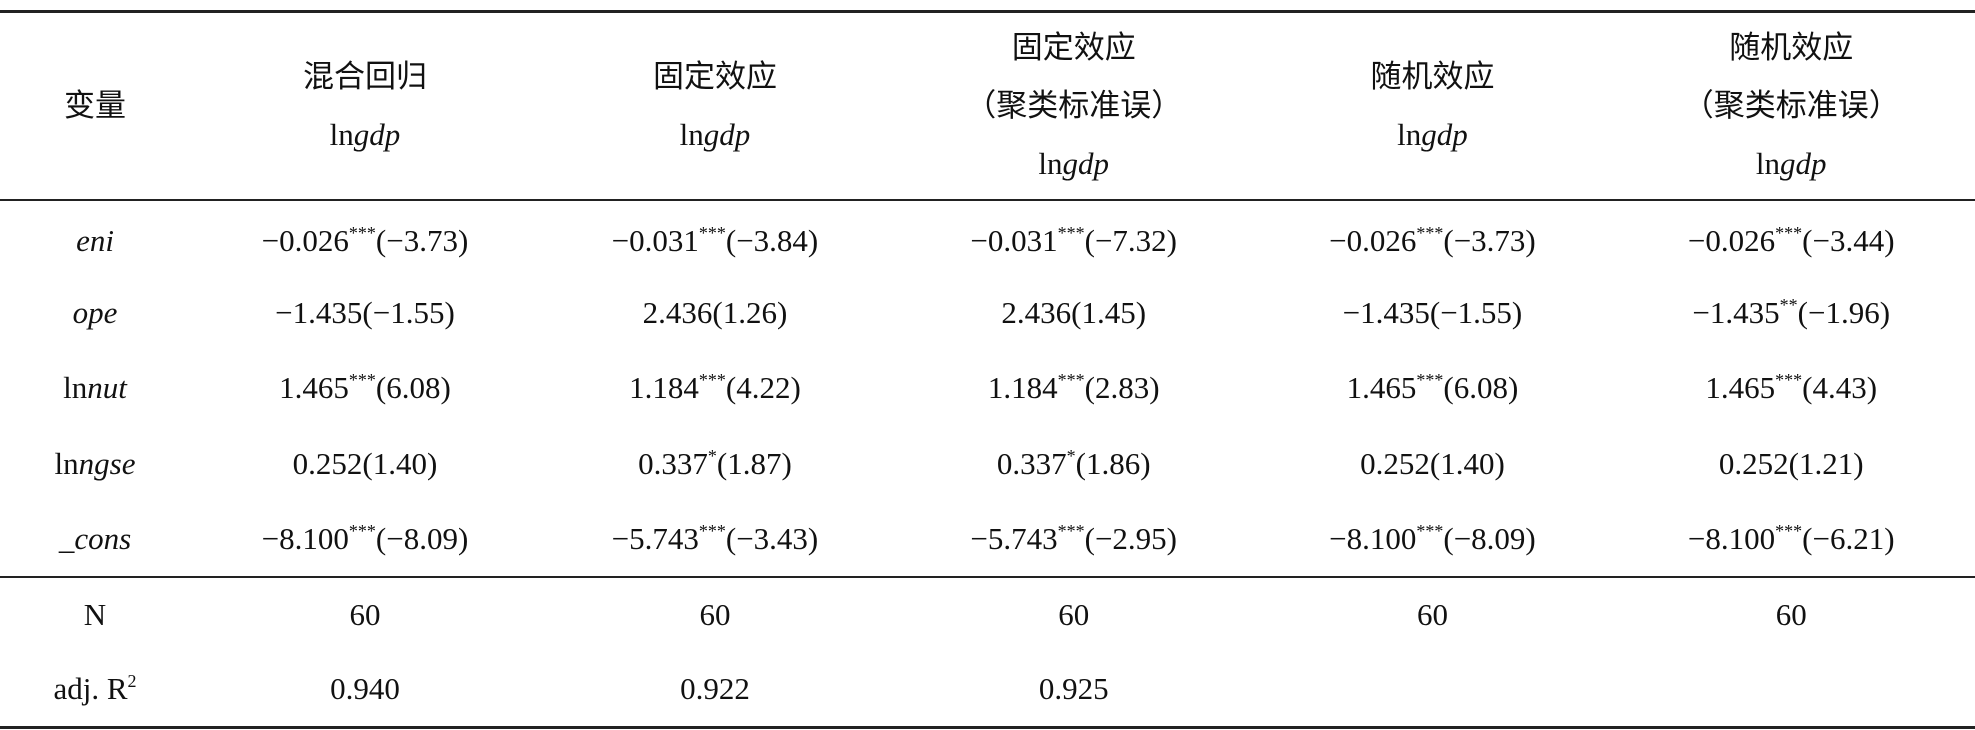 This screenshot has height=730, width=1975. What do you see at coordinates (1826, 463) in the screenshot?
I see `t-statistic: (1.21)` at bounding box center [1826, 463].